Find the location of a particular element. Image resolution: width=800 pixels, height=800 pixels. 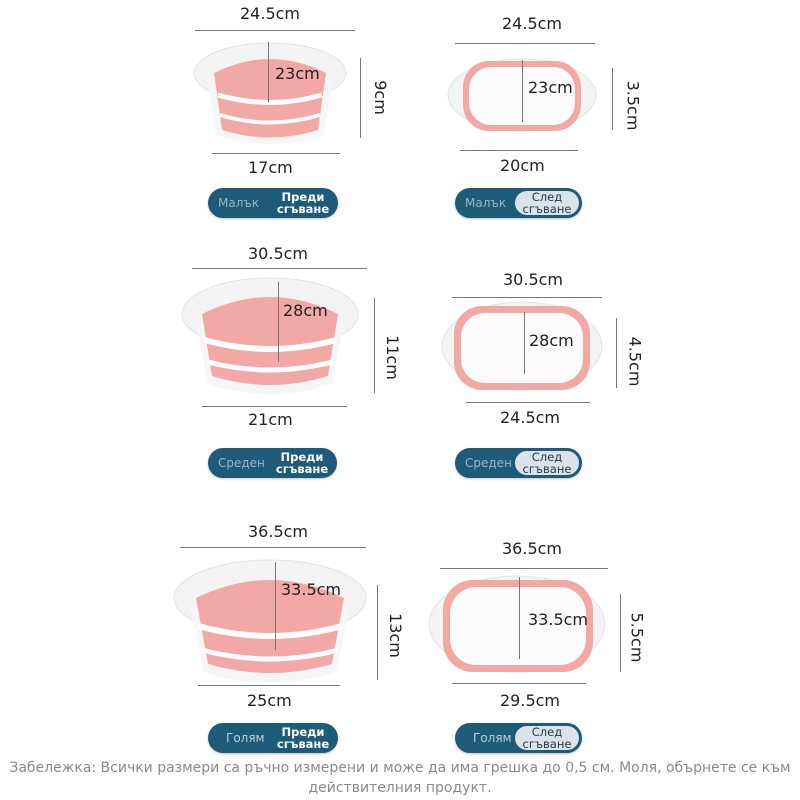

base-label: 20cm is located at coordinates (522, 165).